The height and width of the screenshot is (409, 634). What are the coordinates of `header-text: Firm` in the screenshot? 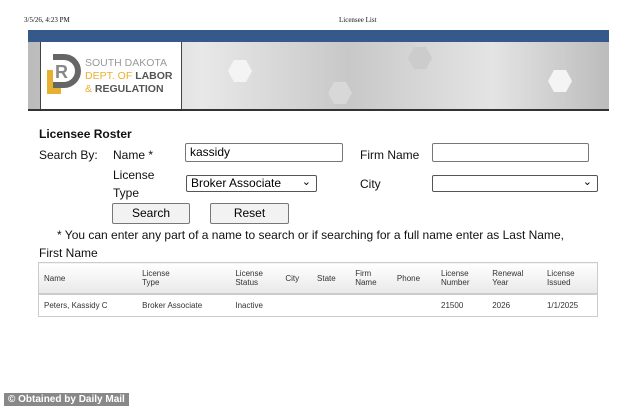 It's located at (363, 273).